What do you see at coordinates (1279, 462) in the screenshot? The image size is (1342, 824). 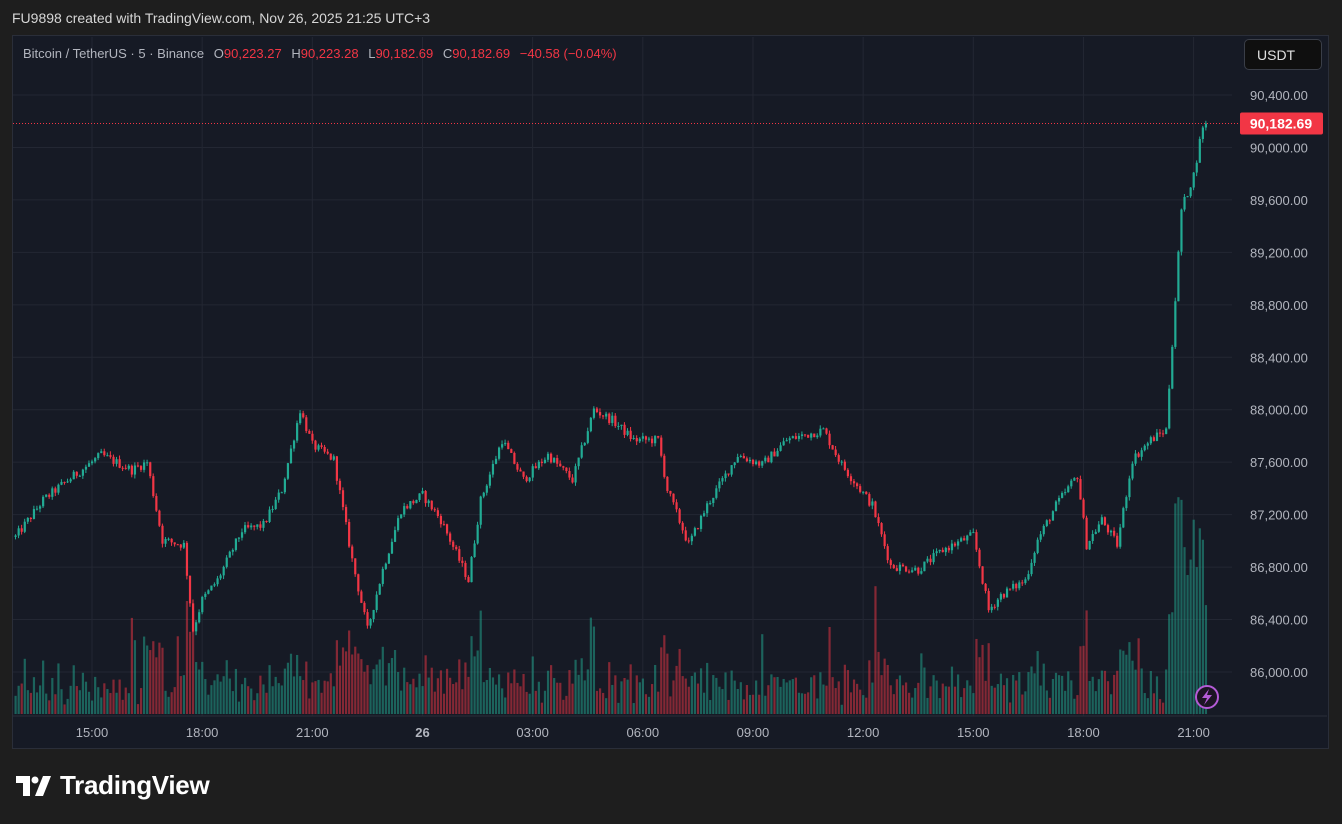 I see `price-tick-label: 87,600.00` at bounding box center [1279, 462].